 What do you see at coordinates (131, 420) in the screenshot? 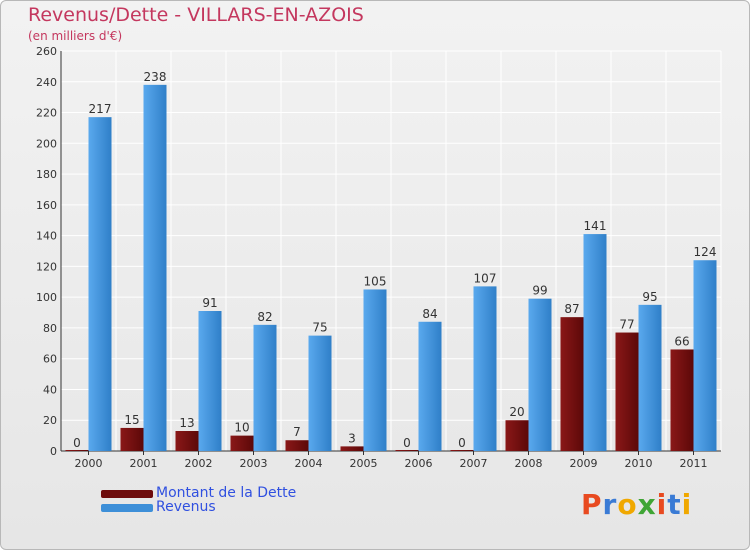
I see `data-label-dette: 15` at bounding box center [131, 420].